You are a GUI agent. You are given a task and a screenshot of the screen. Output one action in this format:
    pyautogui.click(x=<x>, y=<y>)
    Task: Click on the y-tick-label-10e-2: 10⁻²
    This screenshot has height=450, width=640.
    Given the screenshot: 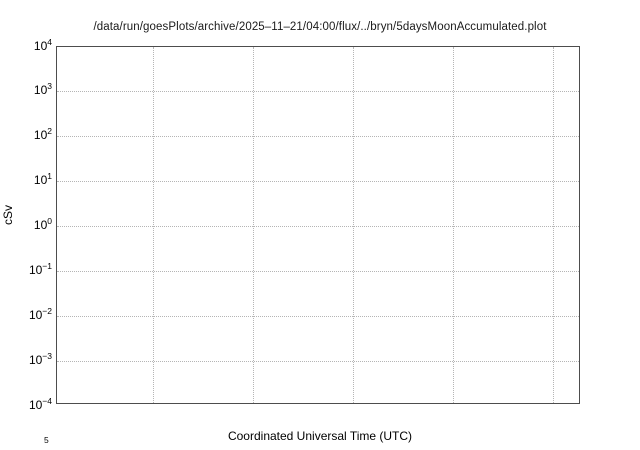 What is the action you would take?
    pyautogui.click(x=40, y=314)
    